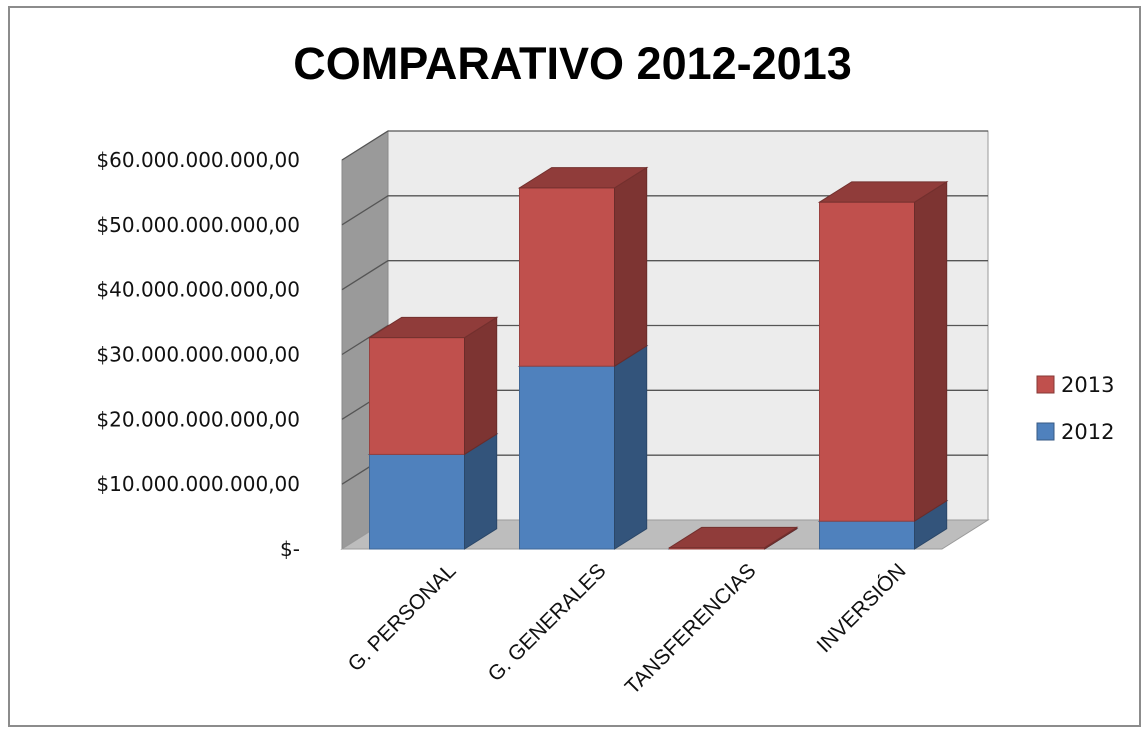  I want to click on y-tick-label: $10.000.000.000,00, so click(198, 484).